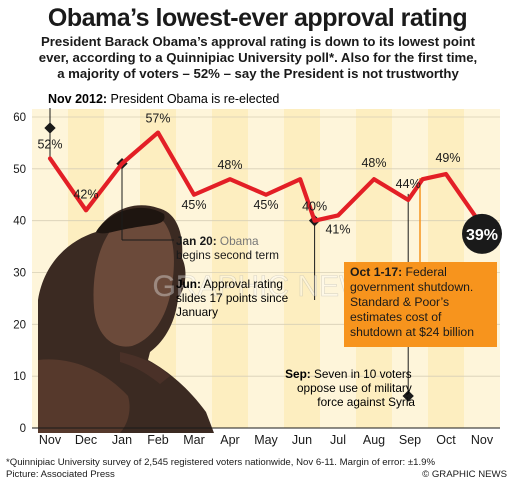  I want to click on data-label-8: 40%, so click(314, 207).